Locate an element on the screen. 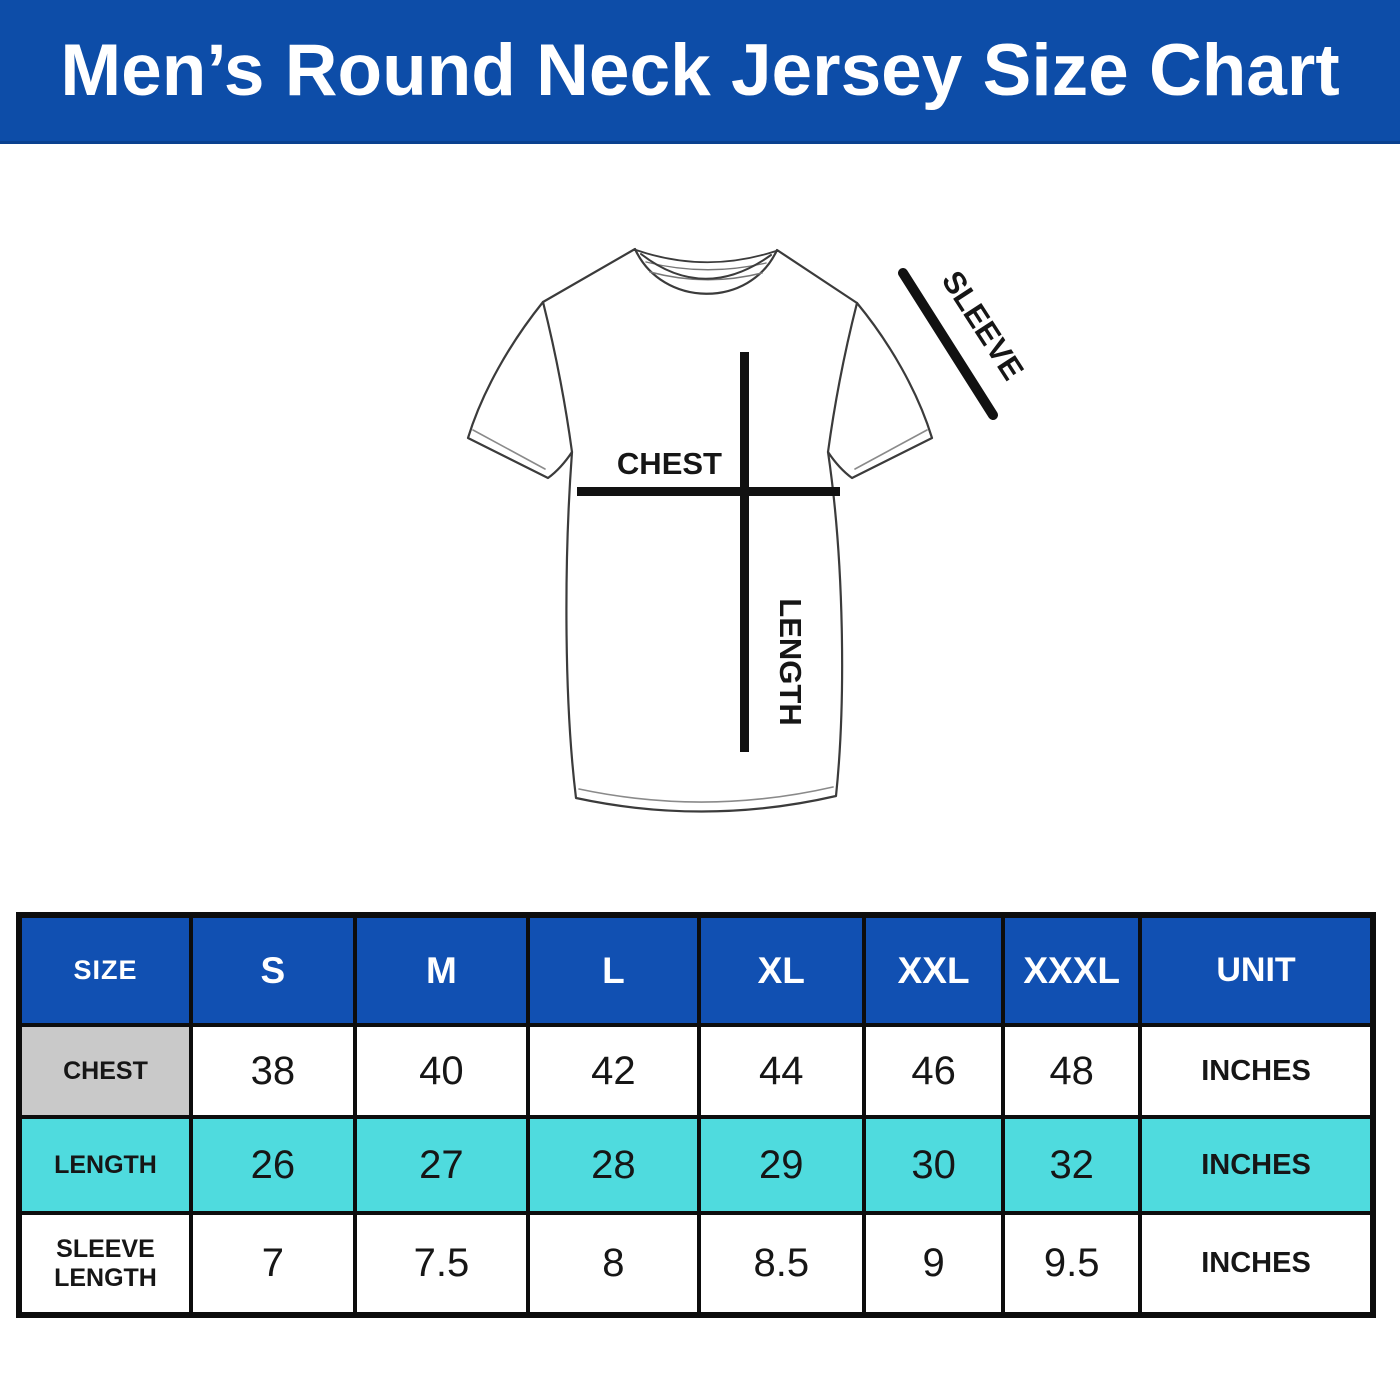 The height and width of the screenshot is (1400, 1400). table-row-sleeve-length: SLEEVE LENGTH 7 7.5 8 8.5 9 9.5 INCHES is located at coordinates (696, 1264).